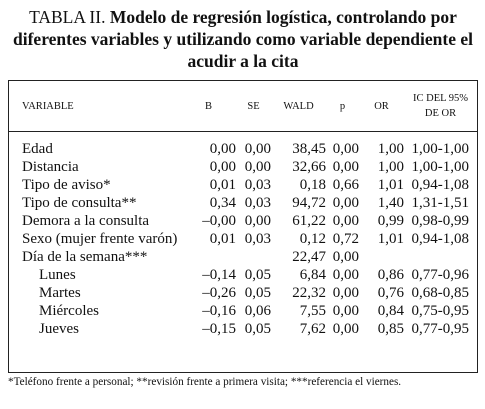  Describe the element at coordinates (309, 221) in the screenshot. I see `value-cell: 61,22` at that location.